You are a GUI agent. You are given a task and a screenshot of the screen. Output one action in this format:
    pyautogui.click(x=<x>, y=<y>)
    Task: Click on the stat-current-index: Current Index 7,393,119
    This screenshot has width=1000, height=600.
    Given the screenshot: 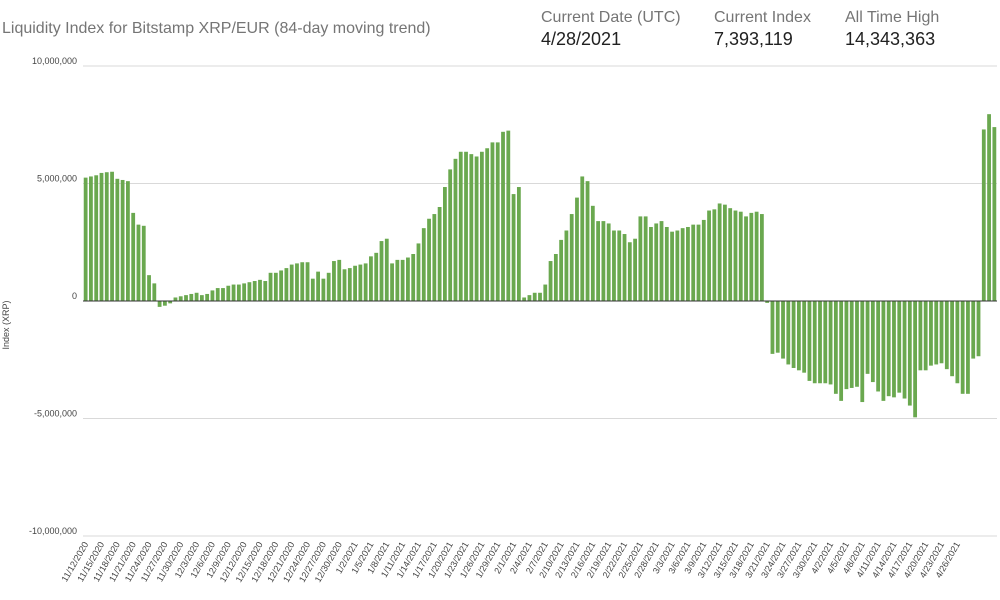 What is the action you would take?
    pyautogui.click(x=762, y=29)
    